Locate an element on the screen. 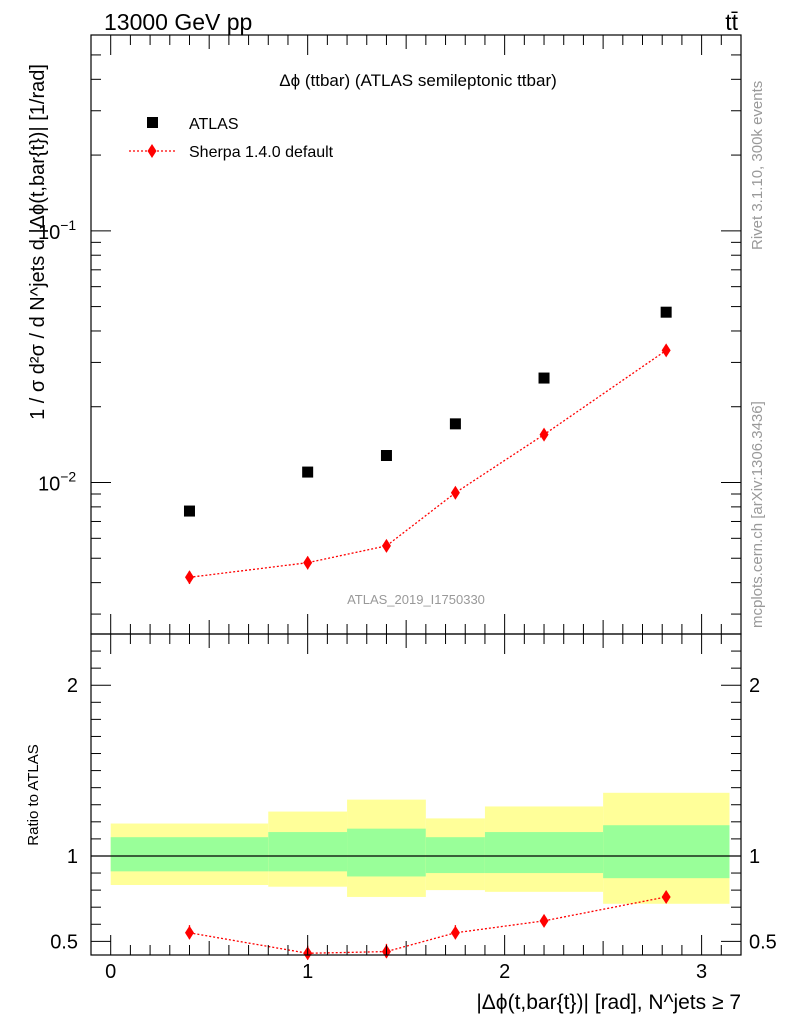 The width and height of the screenshot is (786, 1024). energy-label: 13000 GeV pp is located at coordinates (178, 22).